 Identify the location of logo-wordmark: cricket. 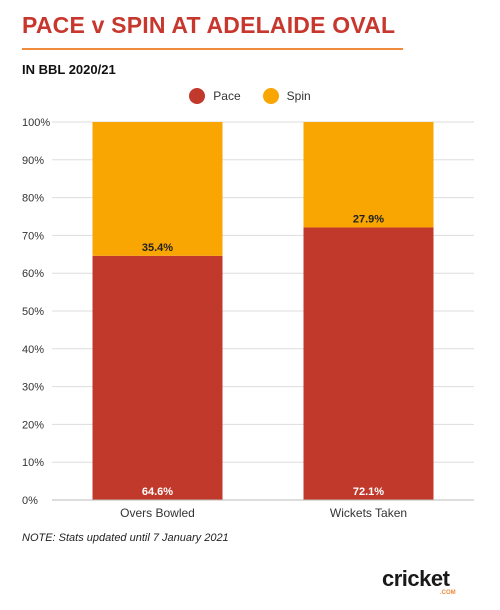
(416, 578).